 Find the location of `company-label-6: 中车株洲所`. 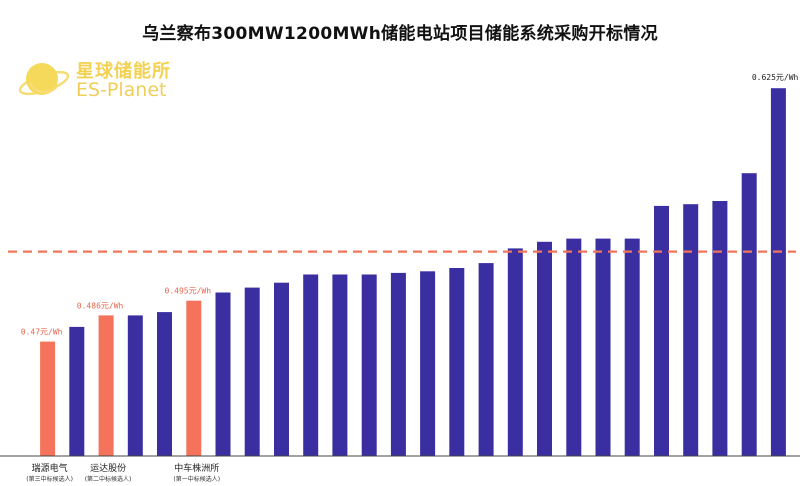

company-label-6: 中车株洲所 is located at coordinates (196, 468).